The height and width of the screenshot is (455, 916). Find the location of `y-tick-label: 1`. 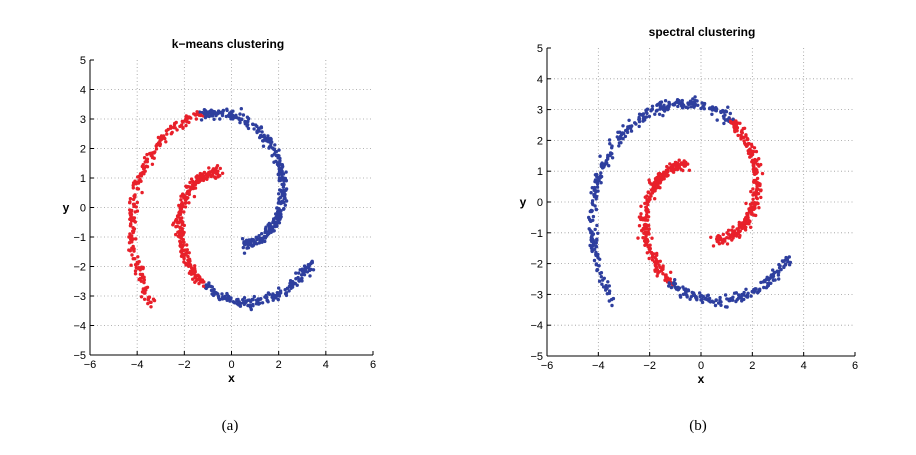

y-tick-label: 1 is located at coordinates (540, 172).